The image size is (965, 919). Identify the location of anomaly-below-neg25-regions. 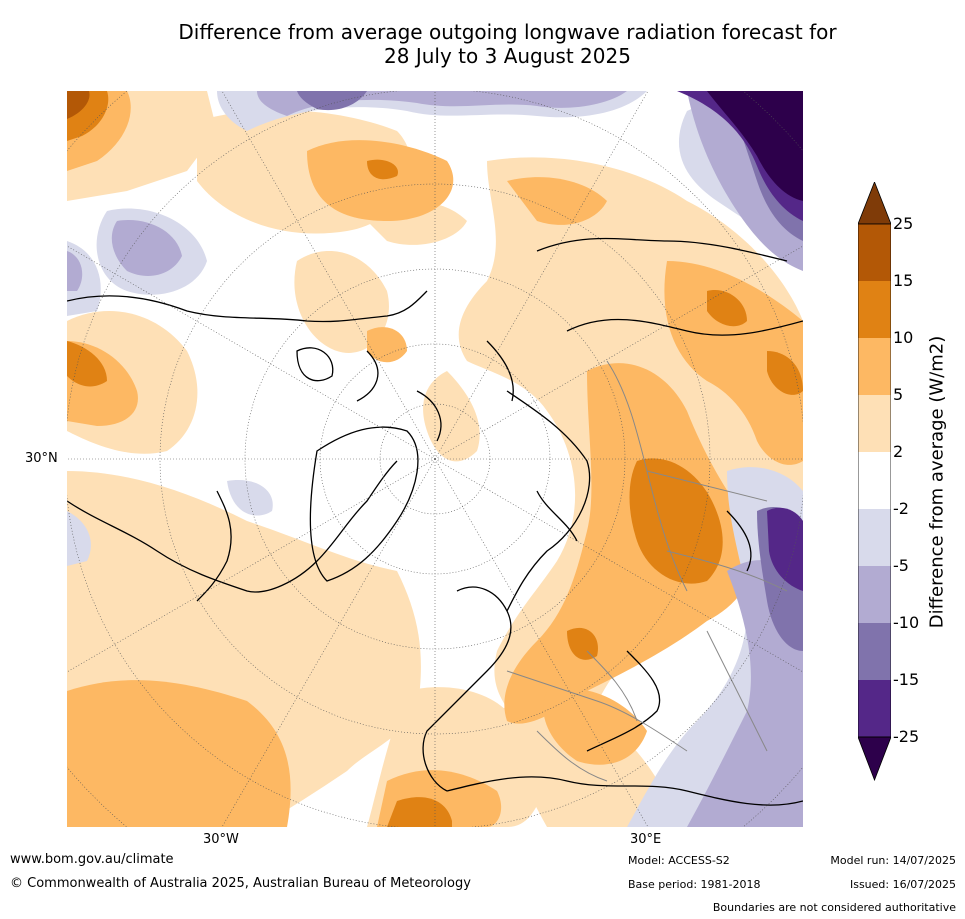
(755, 146).